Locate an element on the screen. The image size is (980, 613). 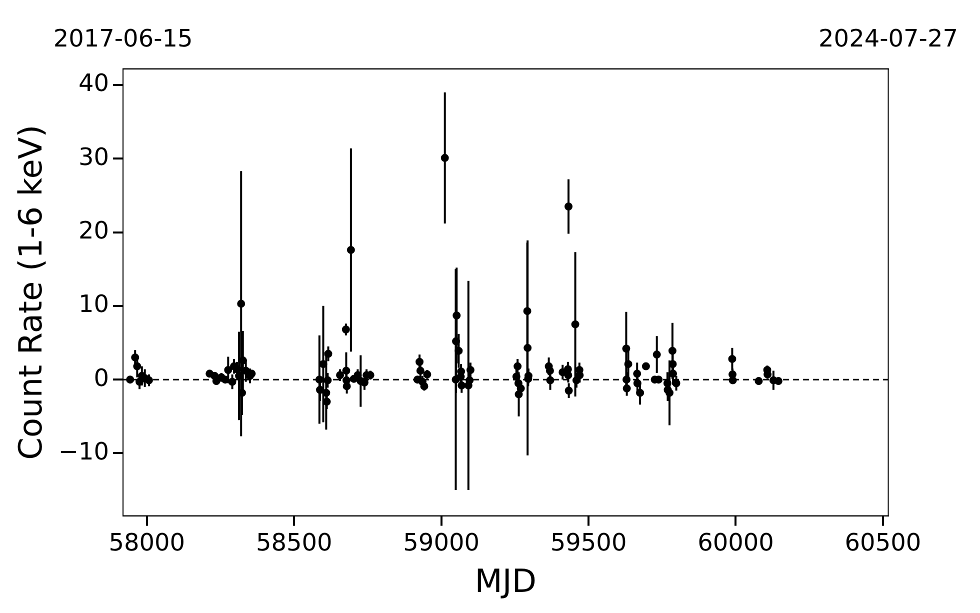
y-axis-title: Count Rate (1-6 keV) is located at coordinates (31, 292).